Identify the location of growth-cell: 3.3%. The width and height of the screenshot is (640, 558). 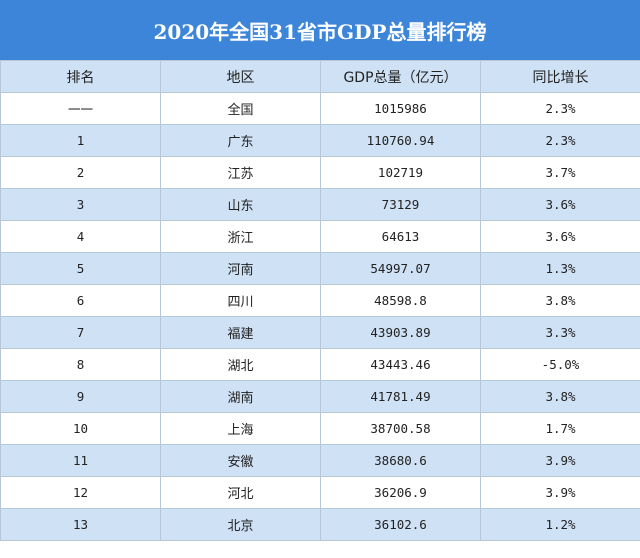
(560, 332).